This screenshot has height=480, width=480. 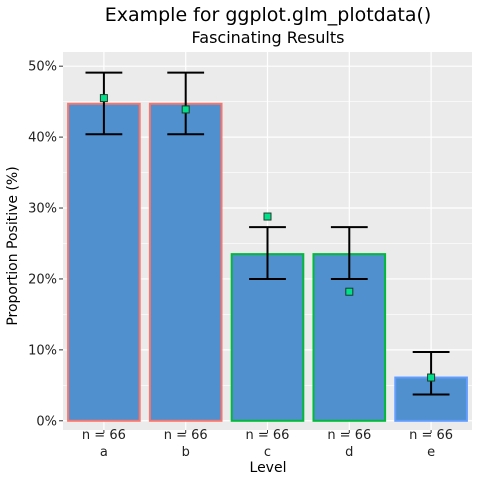 I want to click on bar-a, so click(x=104, y=262).